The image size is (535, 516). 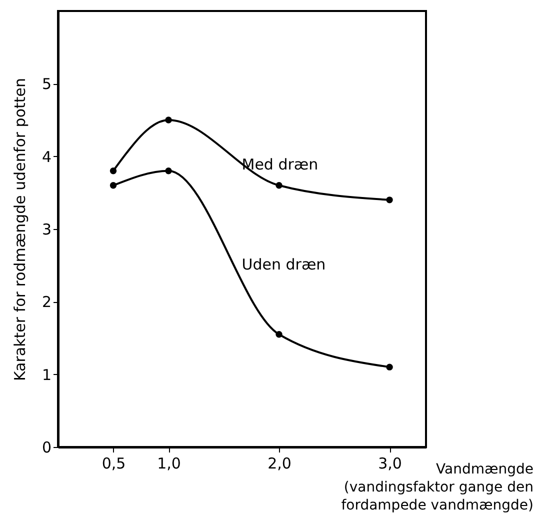 I want to click on y-tick-label: 1, so click(x=47, y=375).